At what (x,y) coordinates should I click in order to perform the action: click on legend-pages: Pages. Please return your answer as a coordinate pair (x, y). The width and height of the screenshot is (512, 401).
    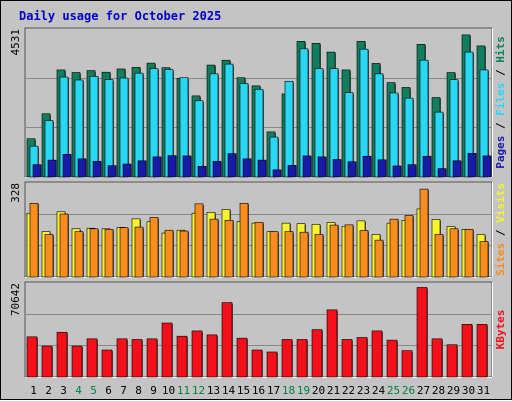
    Looking at the image, I should click on (500, 152).